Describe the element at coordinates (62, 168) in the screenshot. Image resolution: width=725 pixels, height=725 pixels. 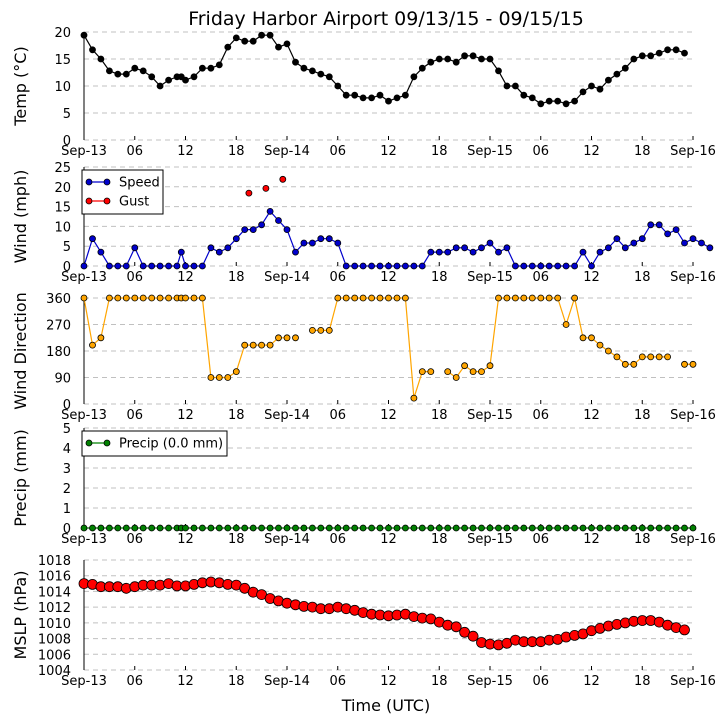
I see `wind-y-tick-label: 25` at that location.